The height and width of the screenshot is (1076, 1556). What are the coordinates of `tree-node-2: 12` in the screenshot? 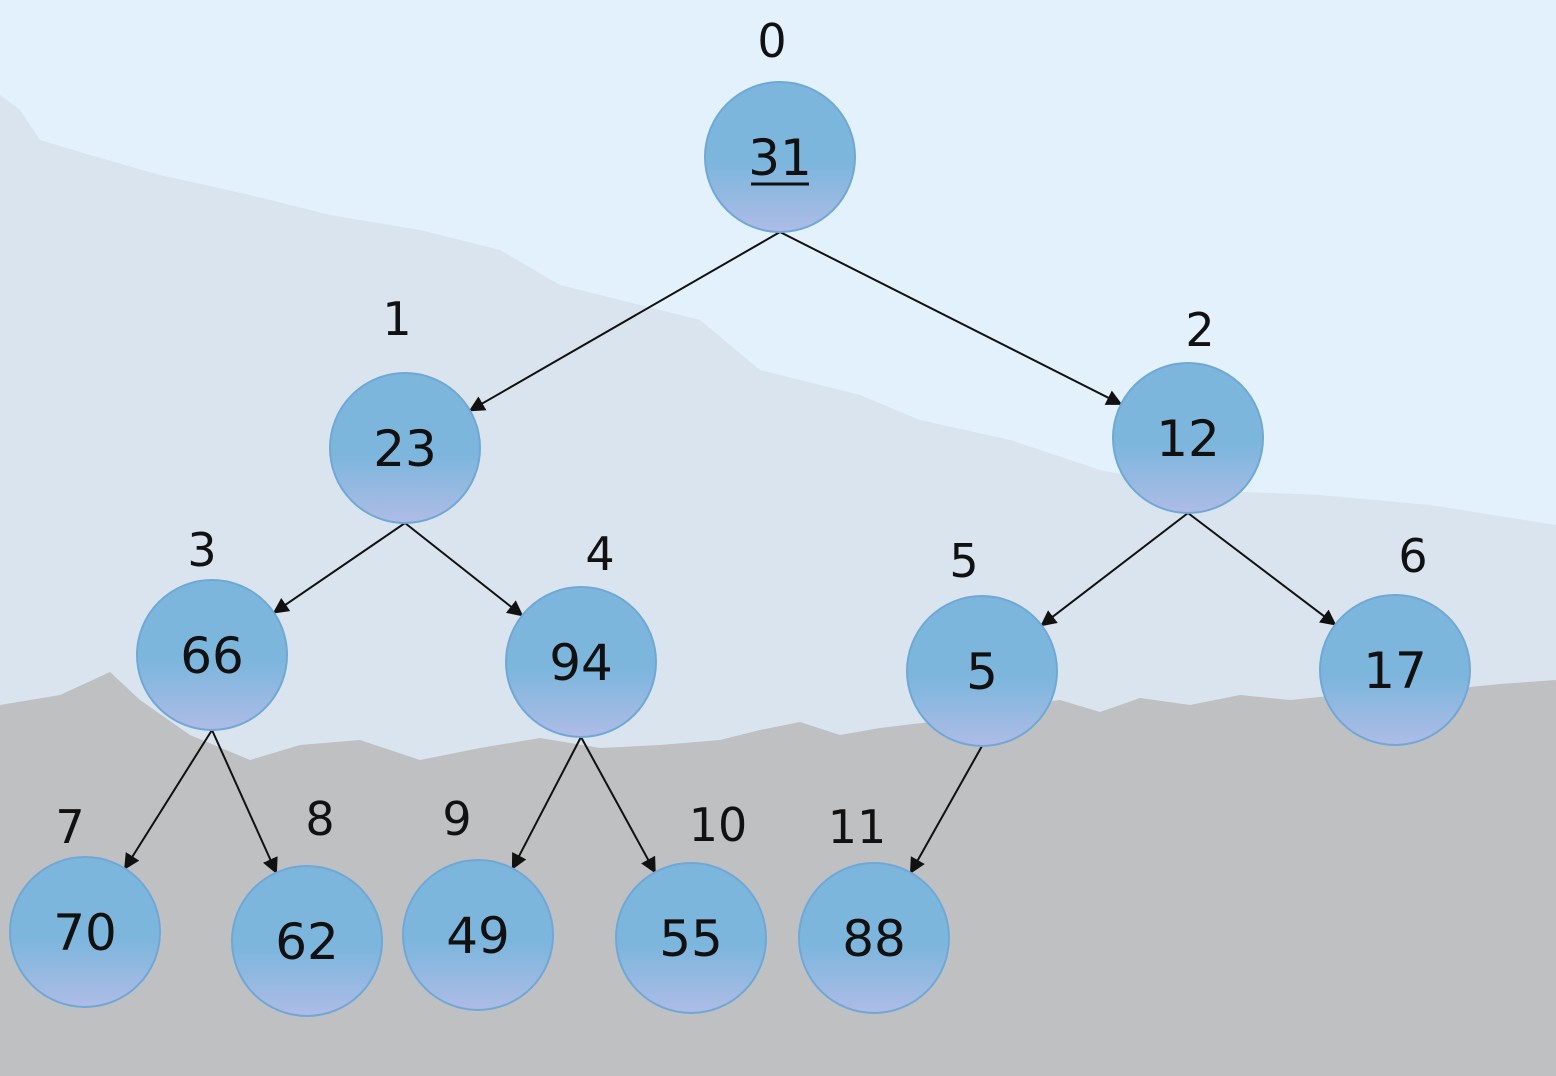 It's located at (1188, 438).